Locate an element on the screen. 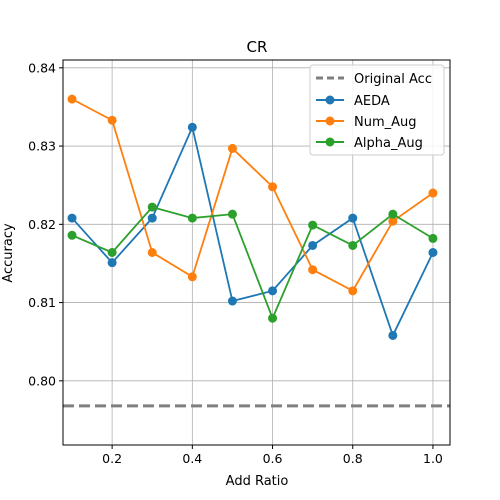 The height and width of the screenshot is (500, 500). x-tick-label: 0.8 is located at coordinates (353, 458).